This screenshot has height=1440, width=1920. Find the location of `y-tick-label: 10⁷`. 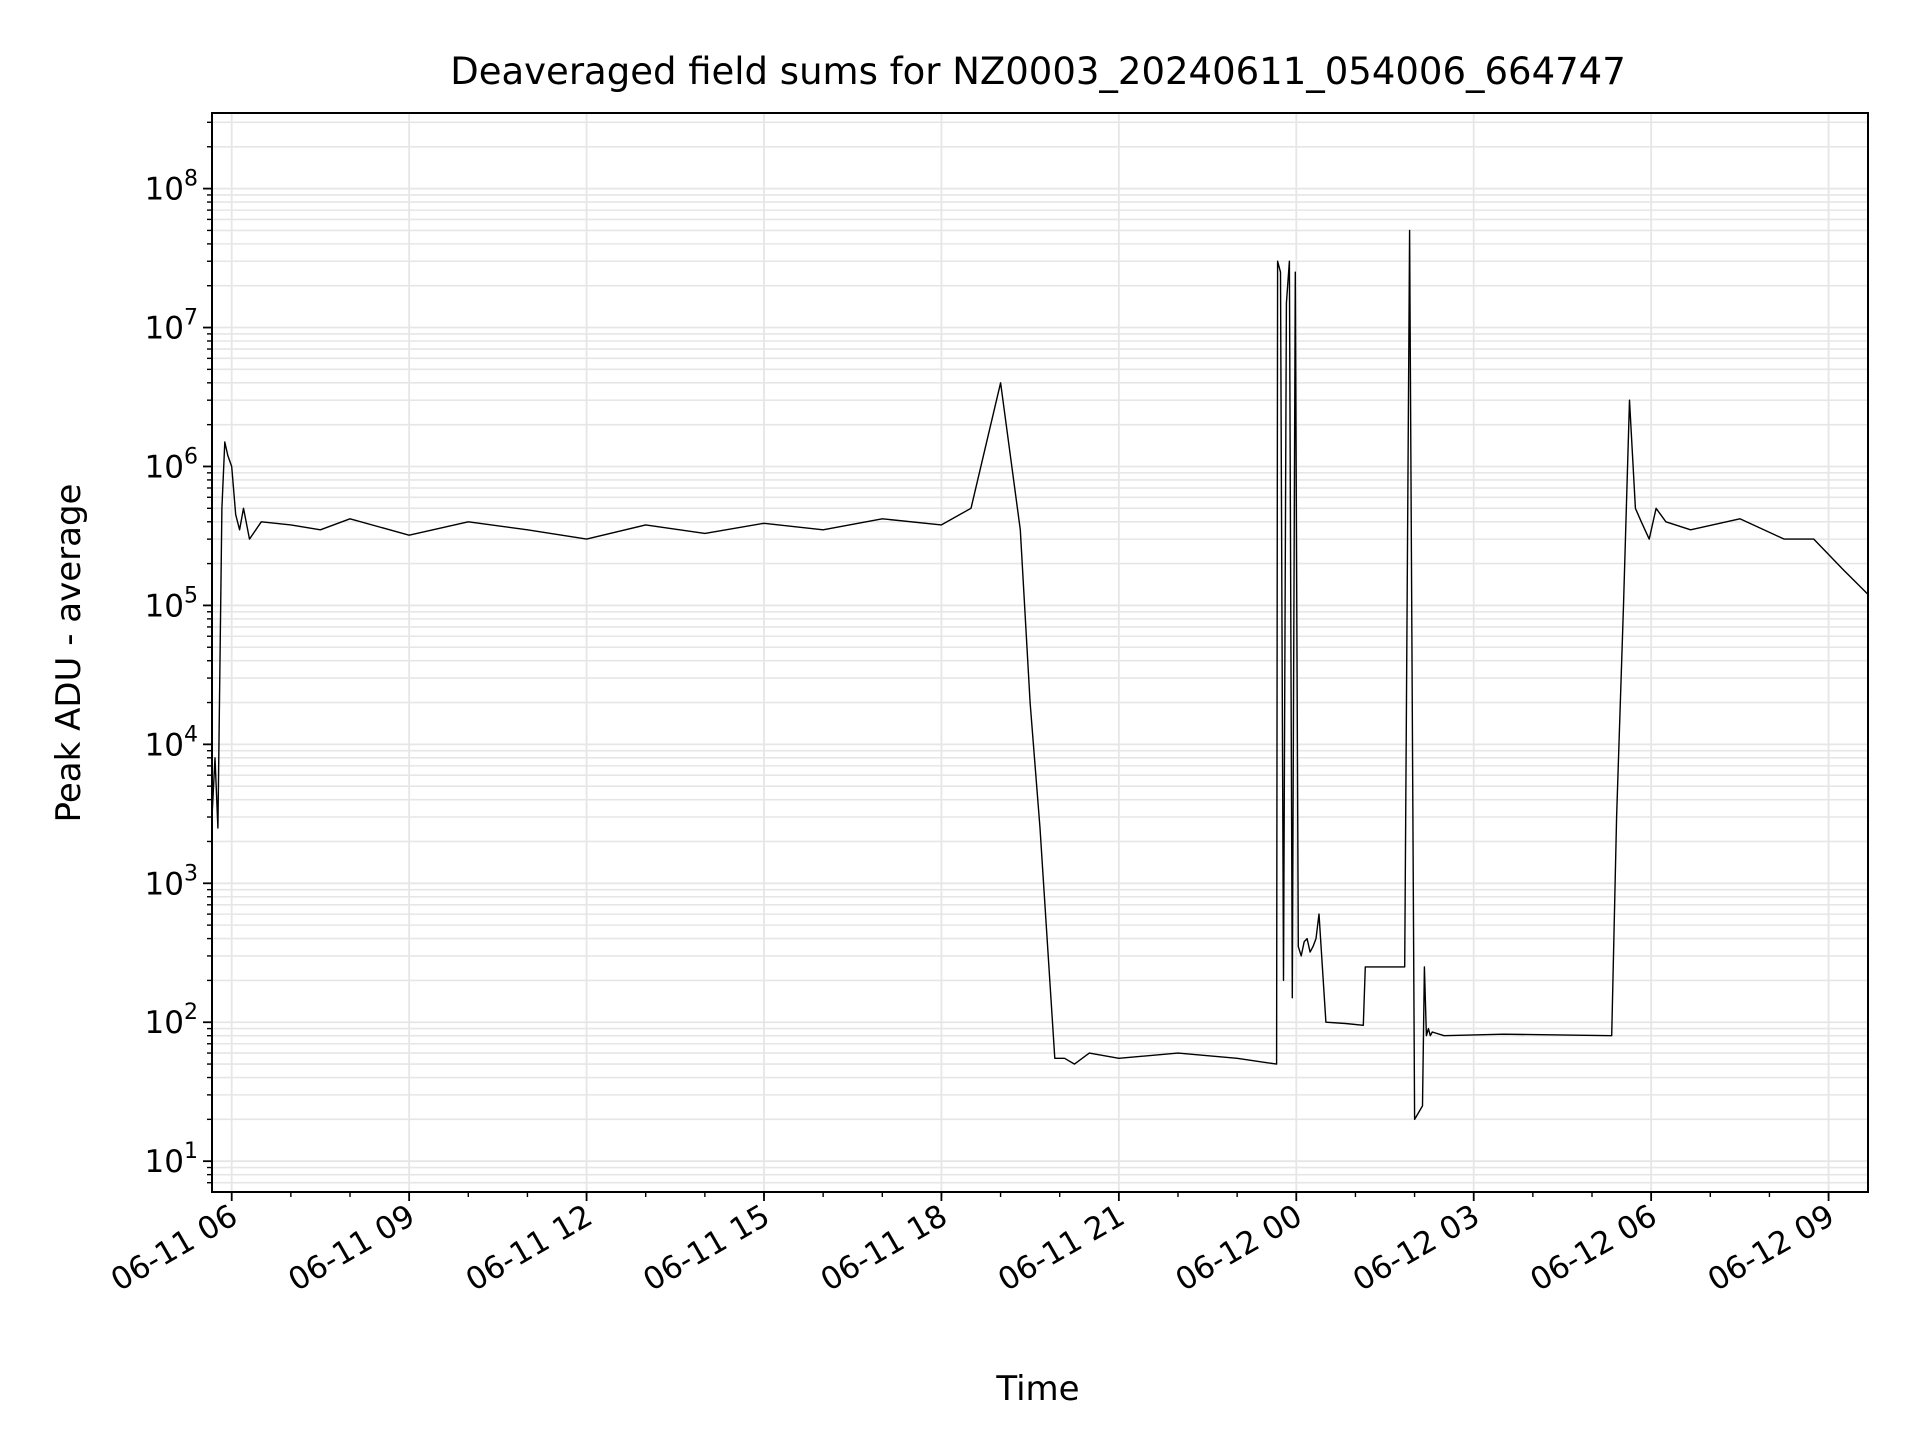

y-tick-label: 10⁷ is located at coordinates (171, 326).